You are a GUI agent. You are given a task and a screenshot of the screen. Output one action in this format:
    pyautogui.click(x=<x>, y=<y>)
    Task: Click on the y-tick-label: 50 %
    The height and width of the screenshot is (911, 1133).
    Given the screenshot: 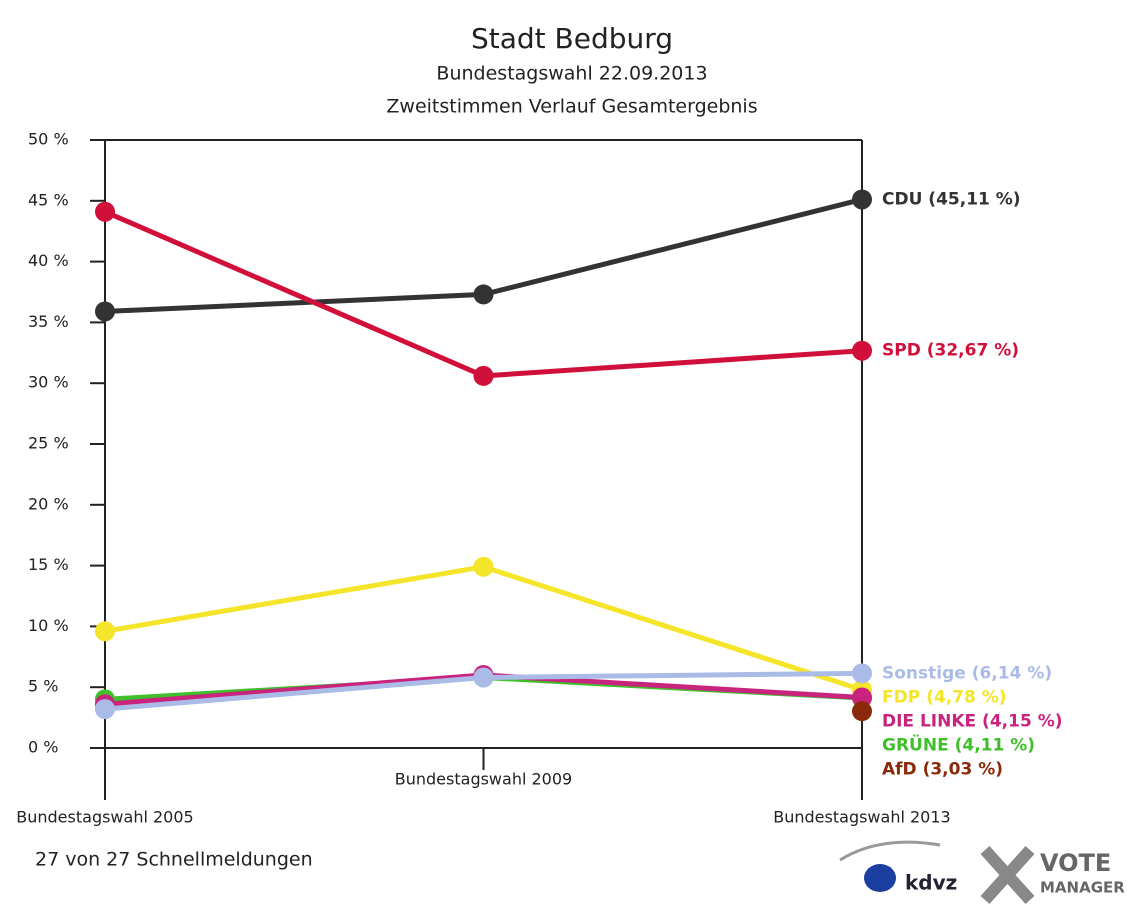 What is the action you would take?
    pyautogui.click(x=48, y=139)
    